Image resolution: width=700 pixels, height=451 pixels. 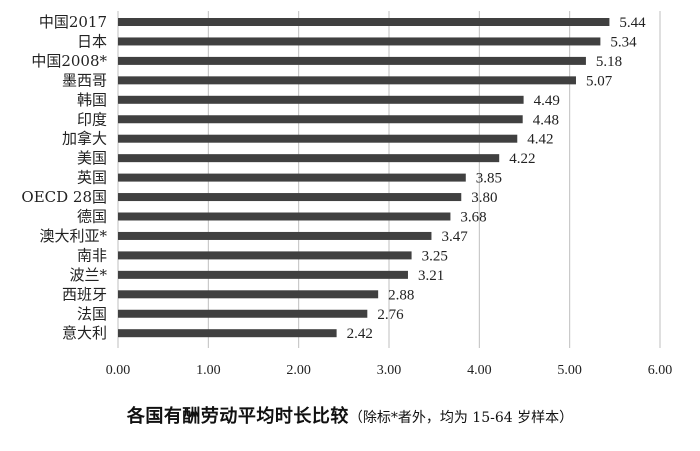 What do you see at coordinates (484, 198) in the screenshot?
I see `data-label: 3.80` at bounding box center [484, 198].